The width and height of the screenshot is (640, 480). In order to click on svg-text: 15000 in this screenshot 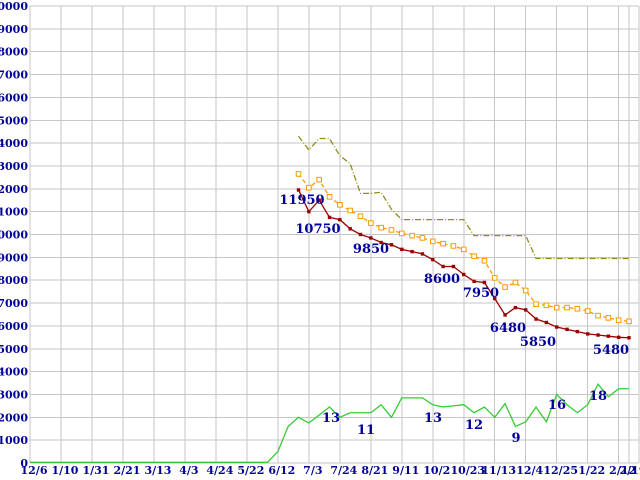, I will do `click(14, 120)`.